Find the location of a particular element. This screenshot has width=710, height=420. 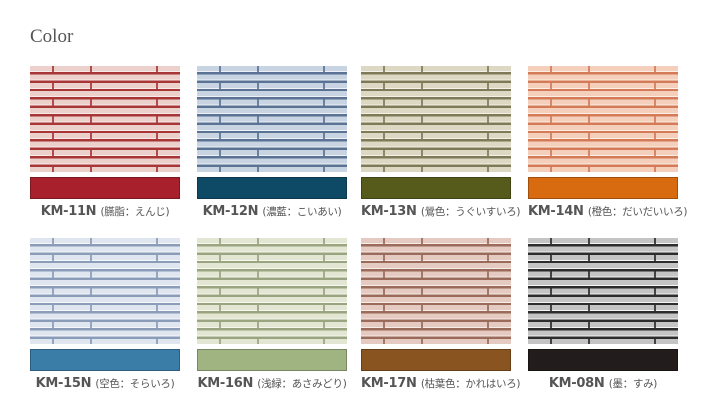

color-item: KM-15N (空色：そらいろ) is located at coordinates (105, 314).